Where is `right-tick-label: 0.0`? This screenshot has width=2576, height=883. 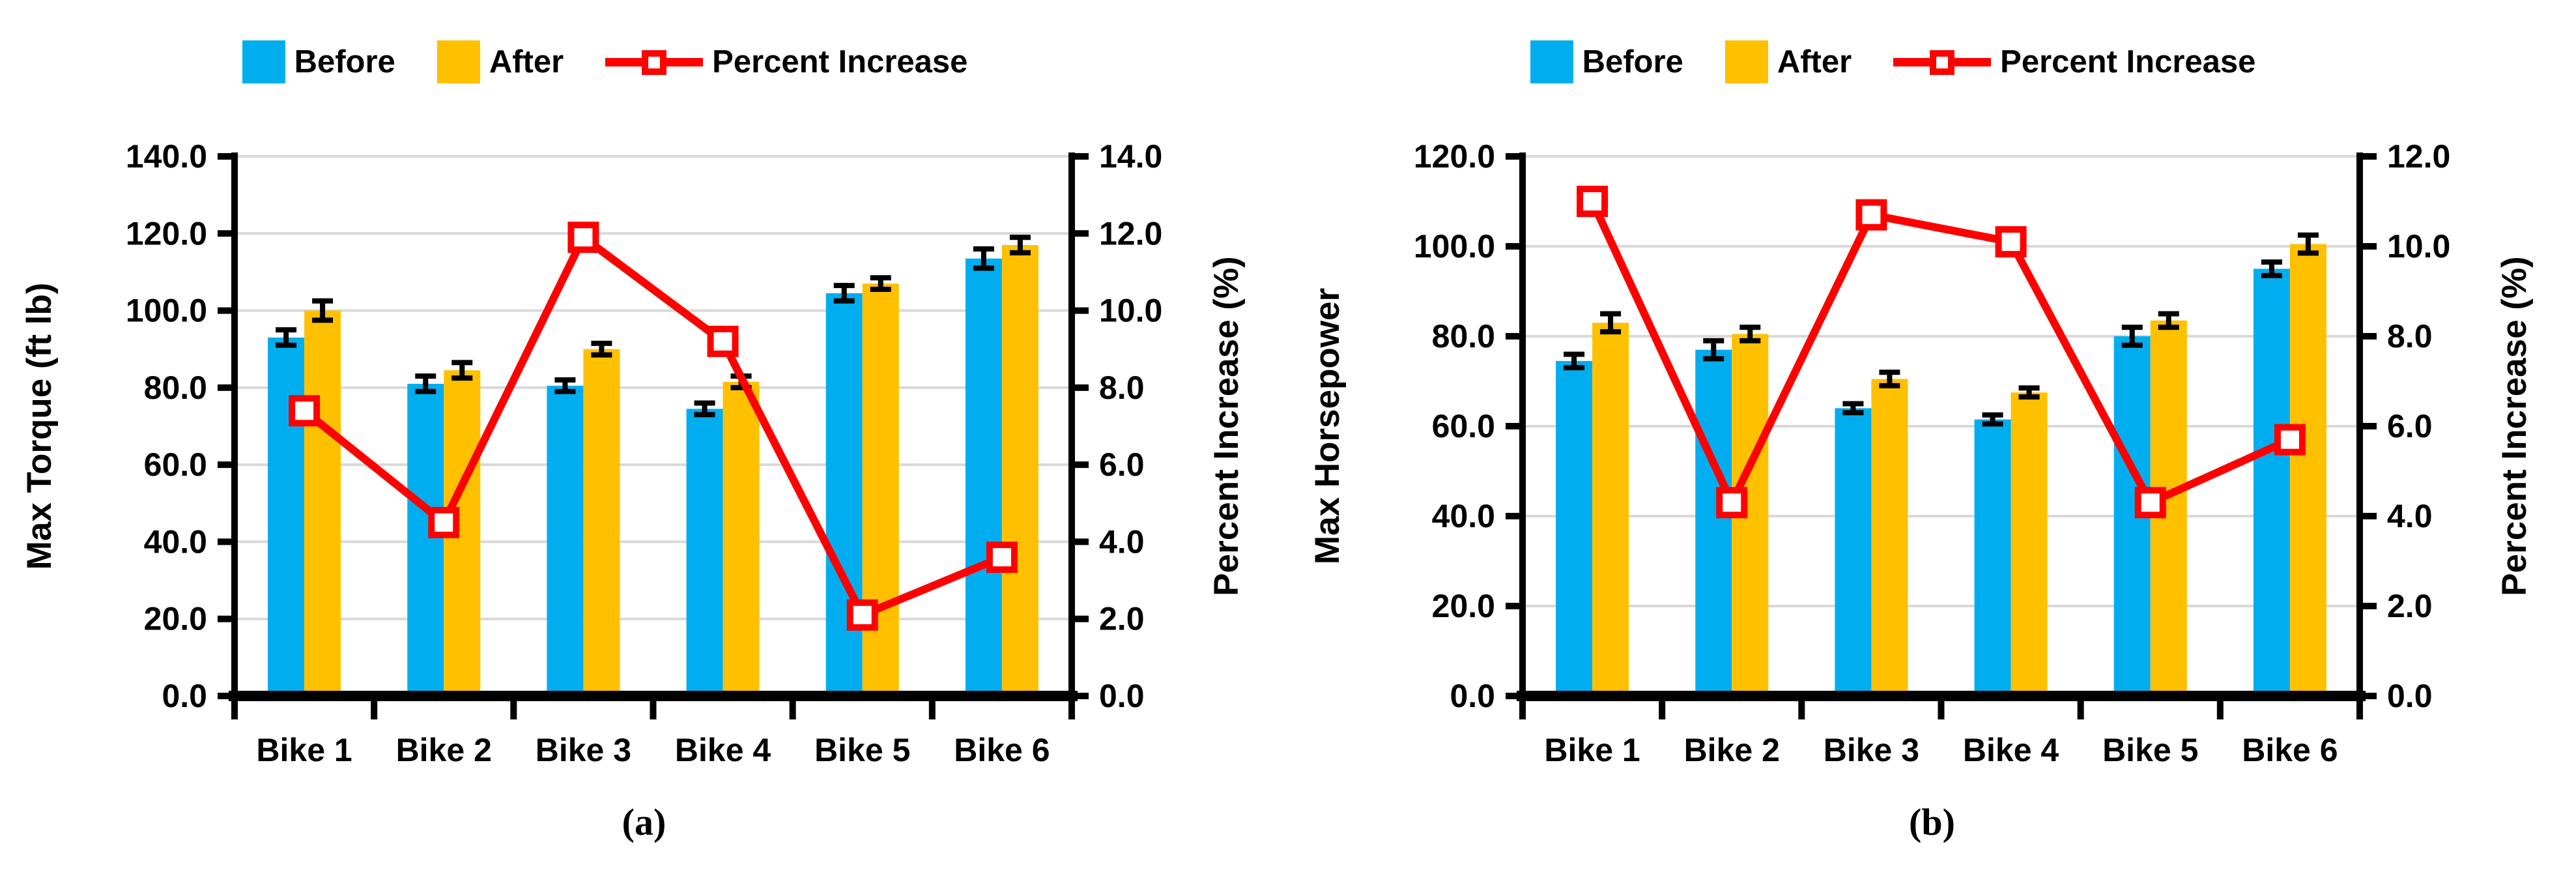
right-tick-label: 0.0 is located at coordinates (1122, 696).